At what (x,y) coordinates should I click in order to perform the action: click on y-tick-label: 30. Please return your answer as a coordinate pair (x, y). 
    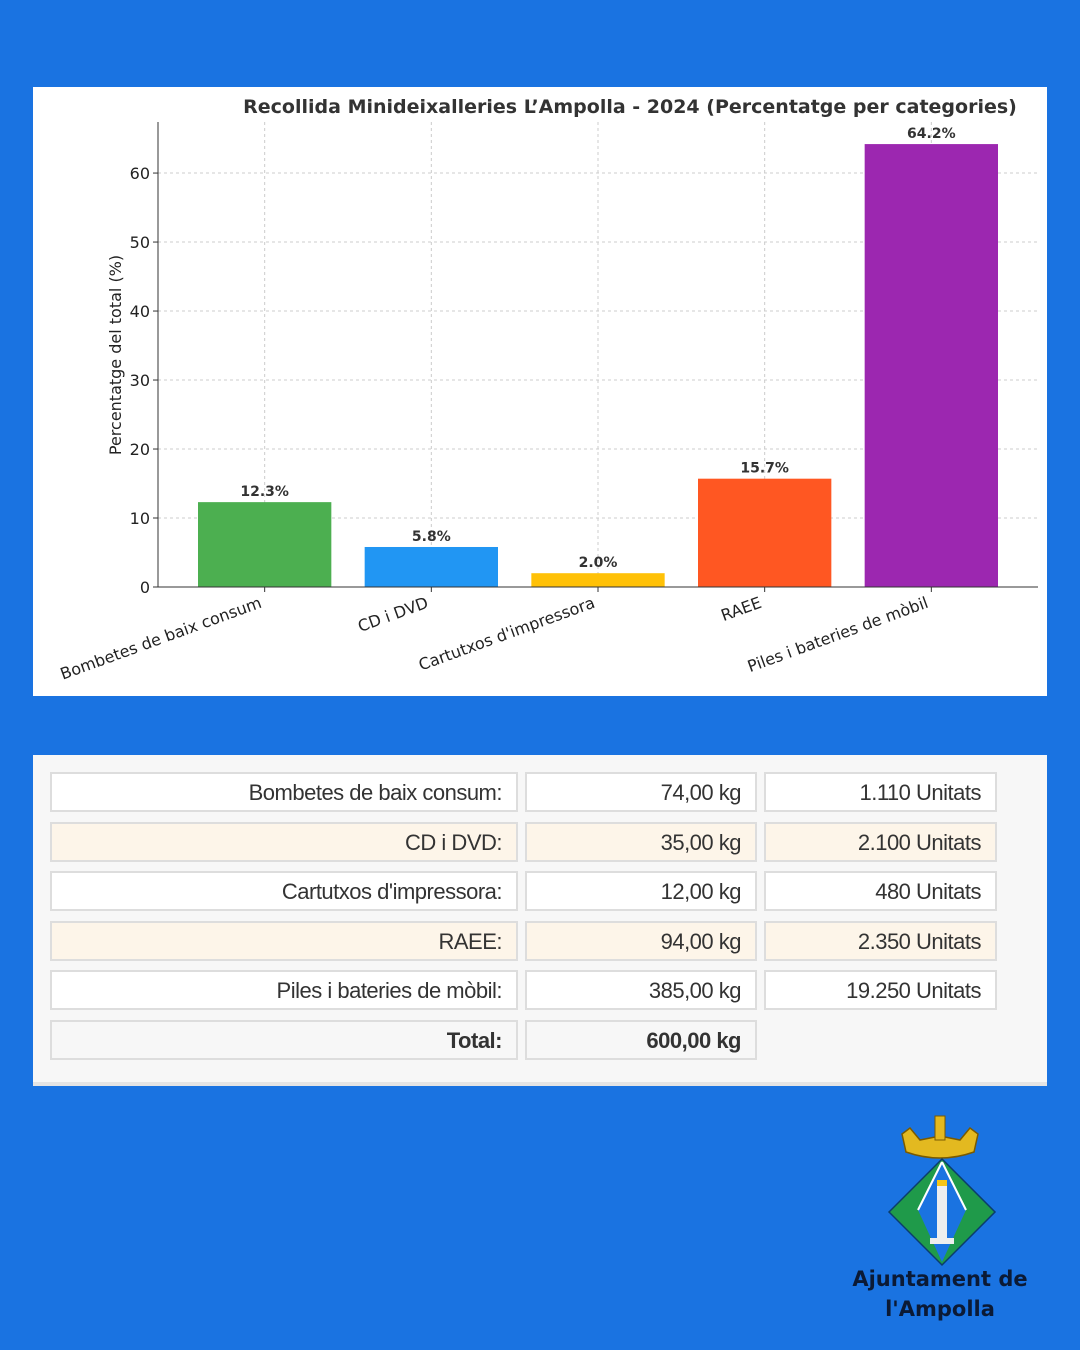
    Looking at the image, I should click on (140, 380).